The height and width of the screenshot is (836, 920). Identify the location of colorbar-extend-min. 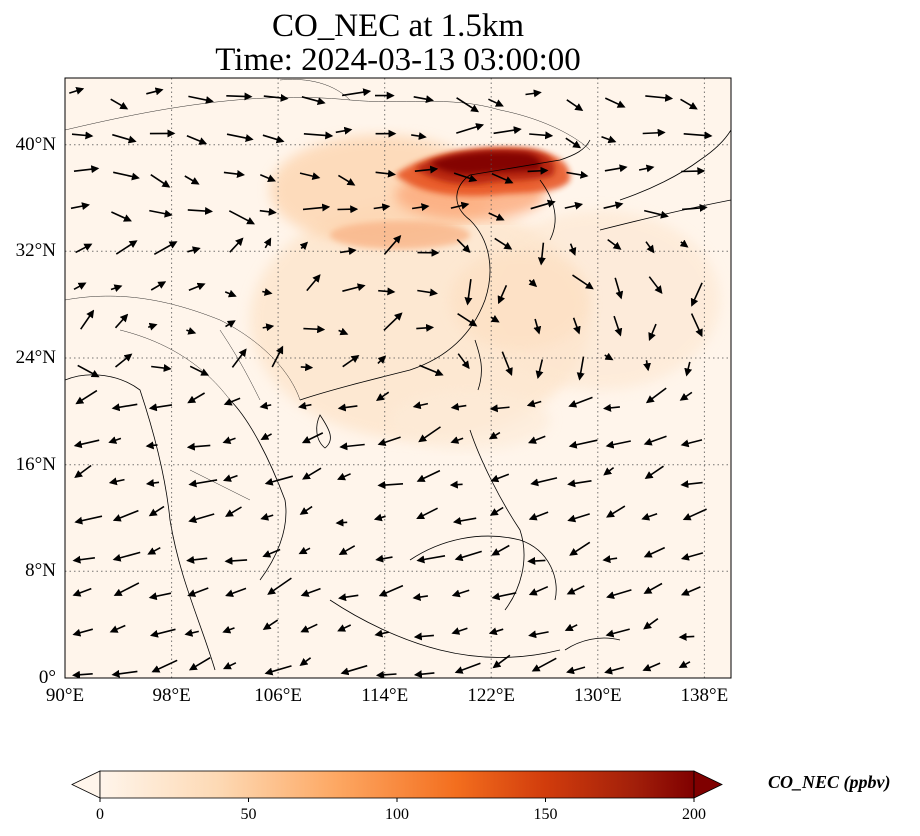
(86, 784).